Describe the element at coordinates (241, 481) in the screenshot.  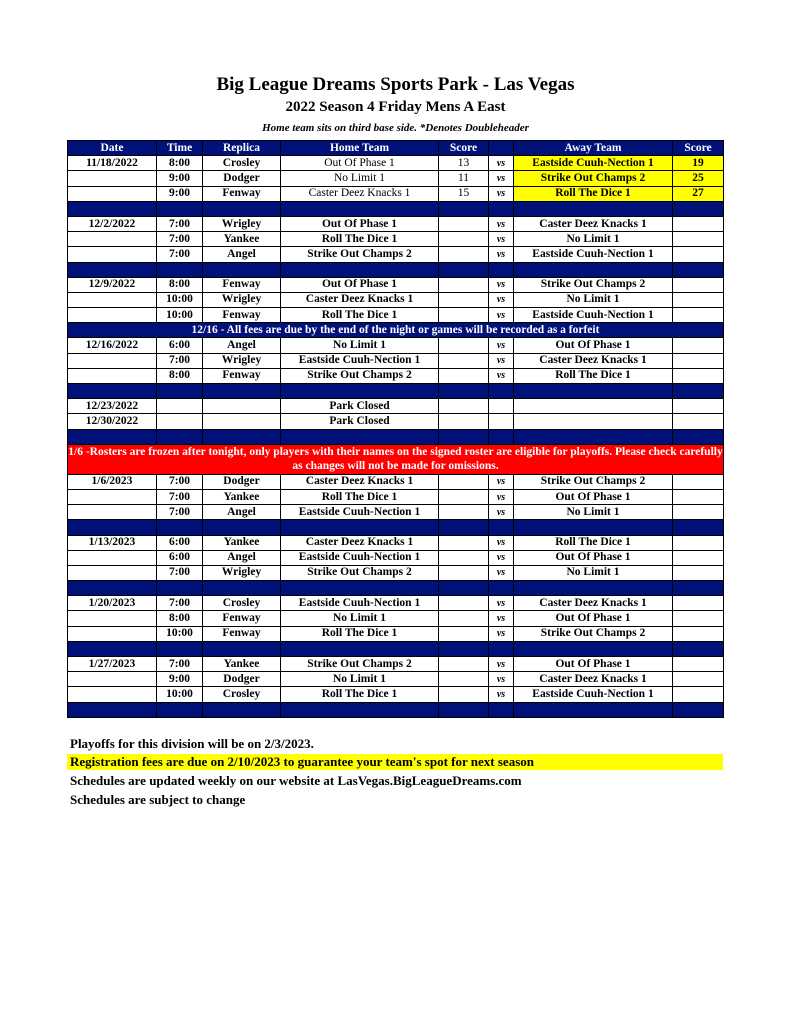
I see `cell-replica: Dodger` at that location.